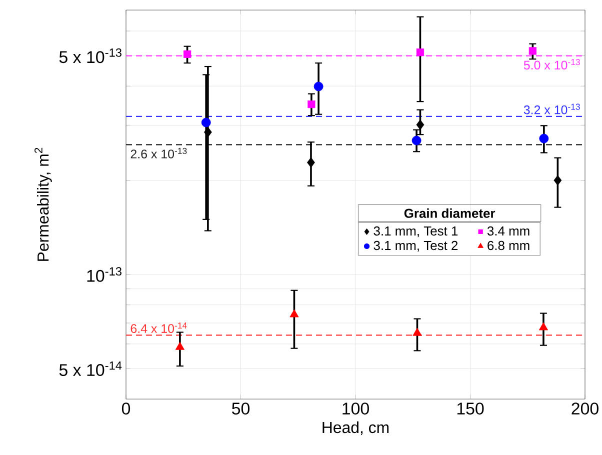  Describe the element at coordinates (552, 109) in the screenshot. I see `ref-line-label: 3.2 x 10$^{-13}$` at that location.